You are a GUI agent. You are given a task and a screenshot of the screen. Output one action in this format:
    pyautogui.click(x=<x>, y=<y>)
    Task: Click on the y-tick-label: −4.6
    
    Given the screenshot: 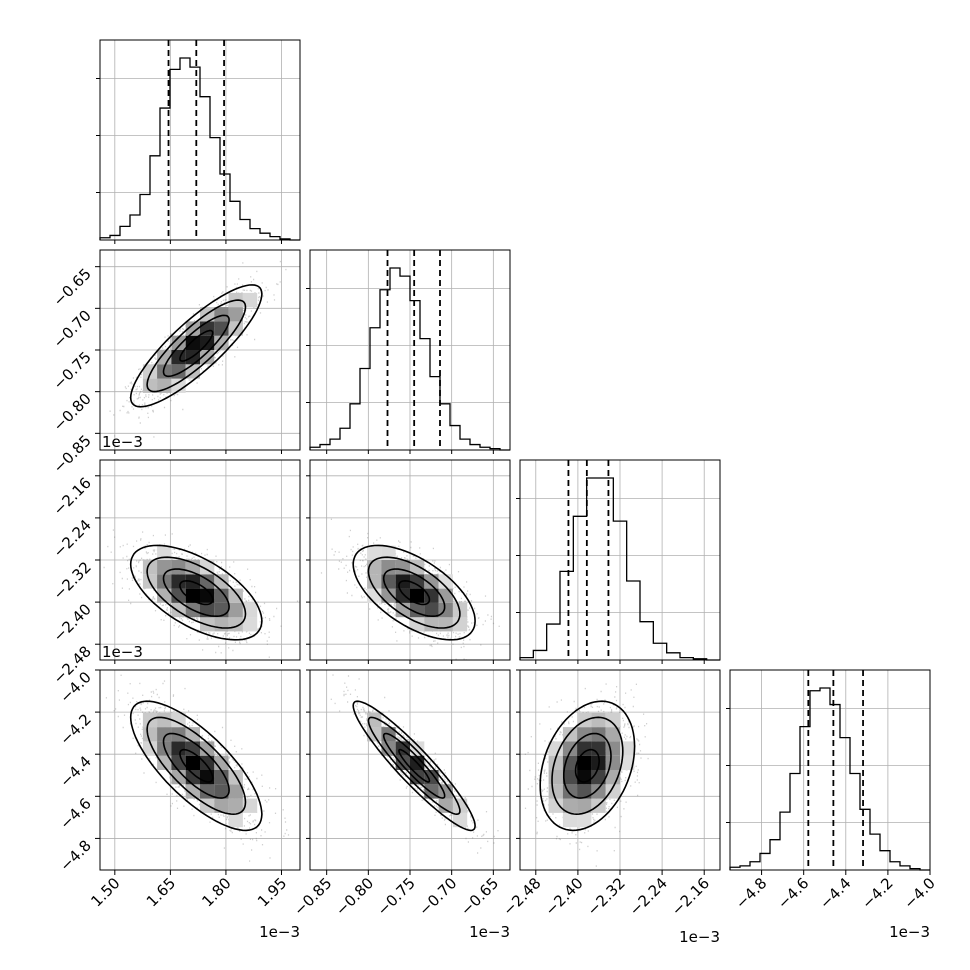 What is the action you would take?
    pyautogui.click(x=75, y=813)
    